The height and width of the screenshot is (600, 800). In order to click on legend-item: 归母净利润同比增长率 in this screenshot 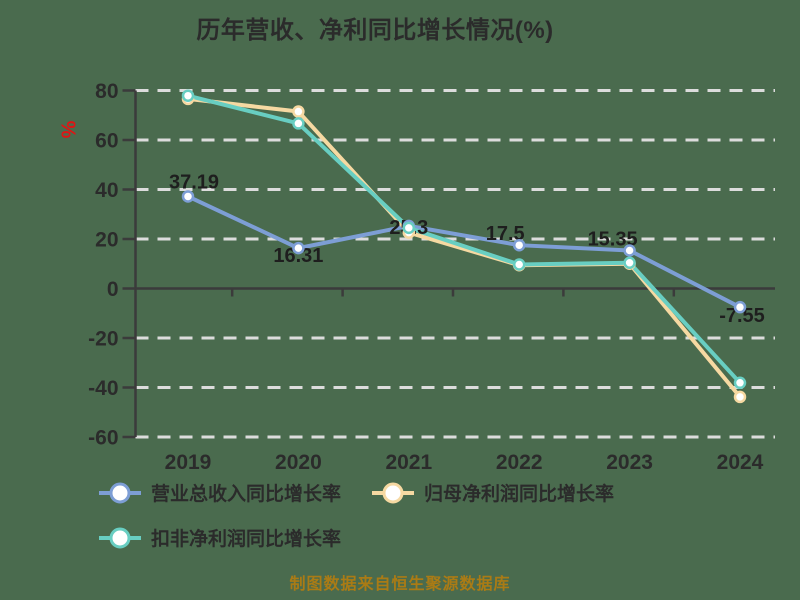, I will do `click(492, 492)`.